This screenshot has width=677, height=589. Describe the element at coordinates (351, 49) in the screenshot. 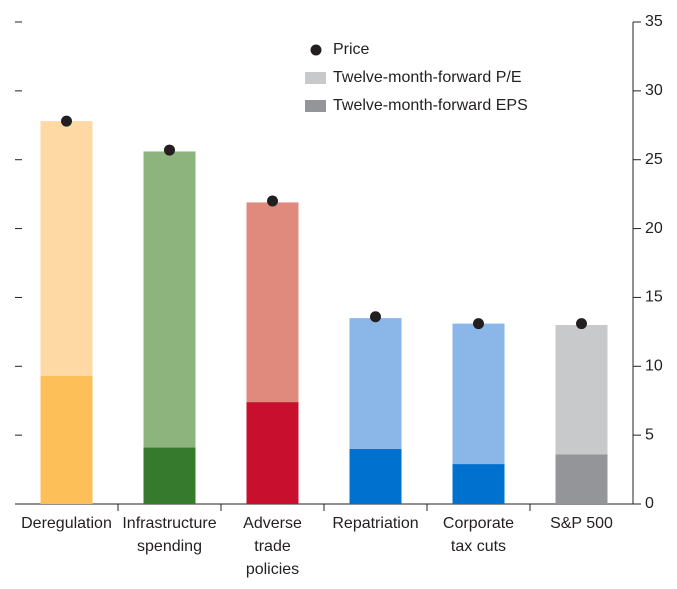

I see `legend-label: Price` at that location.